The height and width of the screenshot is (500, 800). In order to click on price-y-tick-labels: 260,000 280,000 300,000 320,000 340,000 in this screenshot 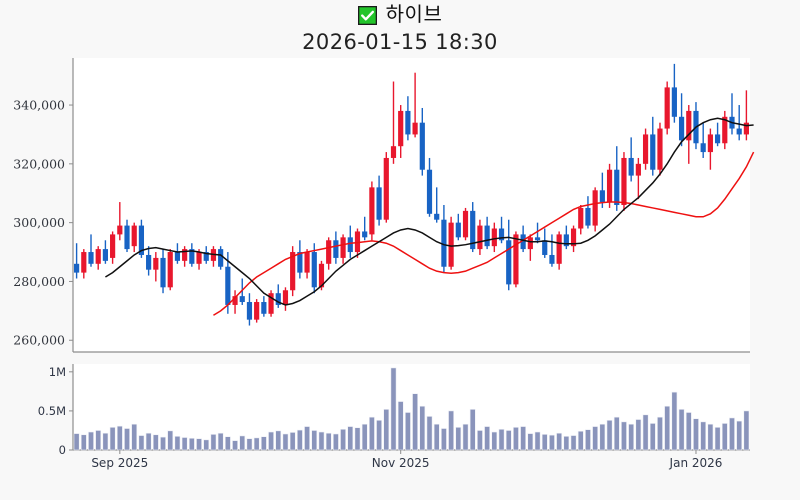, I will do `click(43, 223)`.